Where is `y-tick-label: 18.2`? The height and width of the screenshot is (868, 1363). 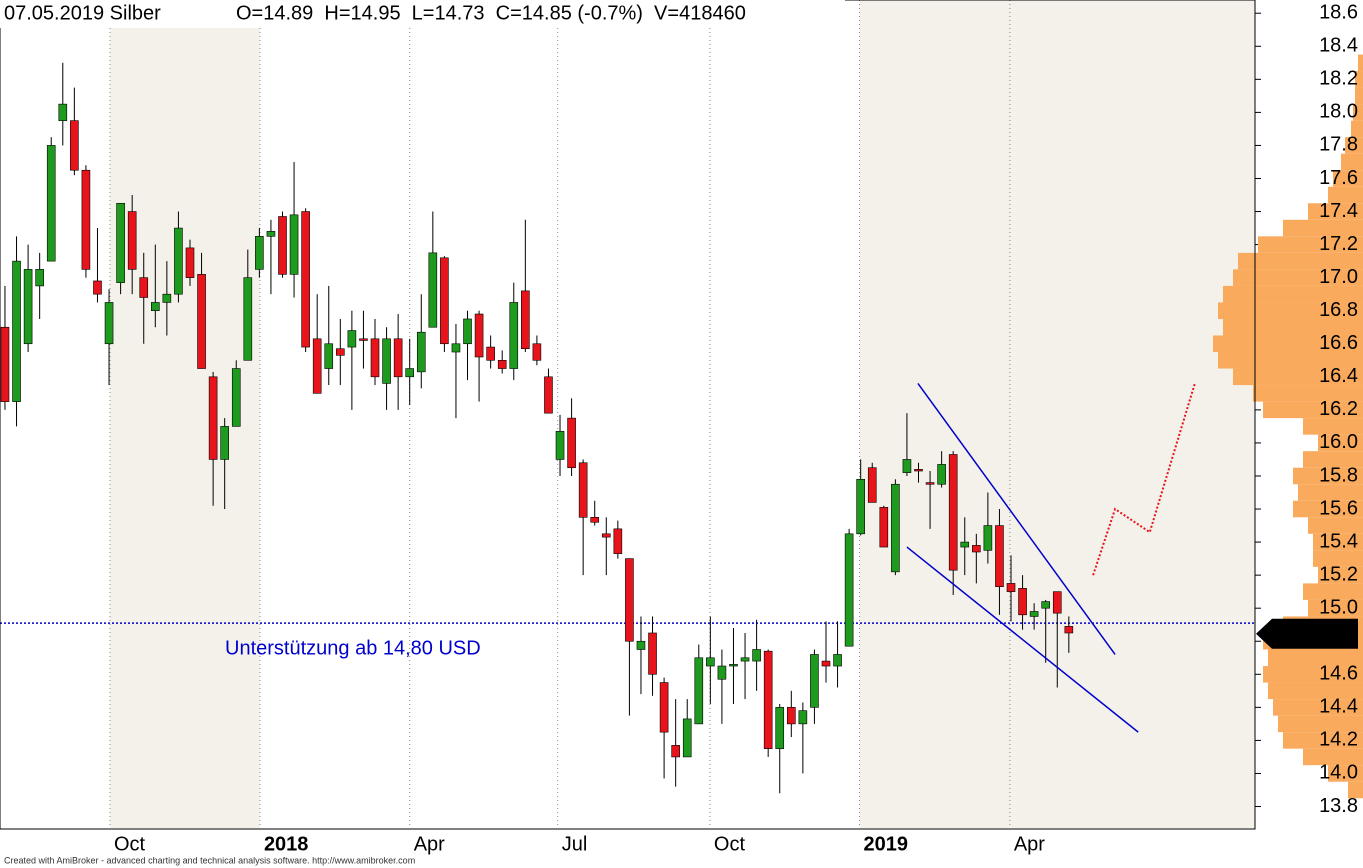 y-tick-label: 18.2 is located at coordinates (1338, 79).